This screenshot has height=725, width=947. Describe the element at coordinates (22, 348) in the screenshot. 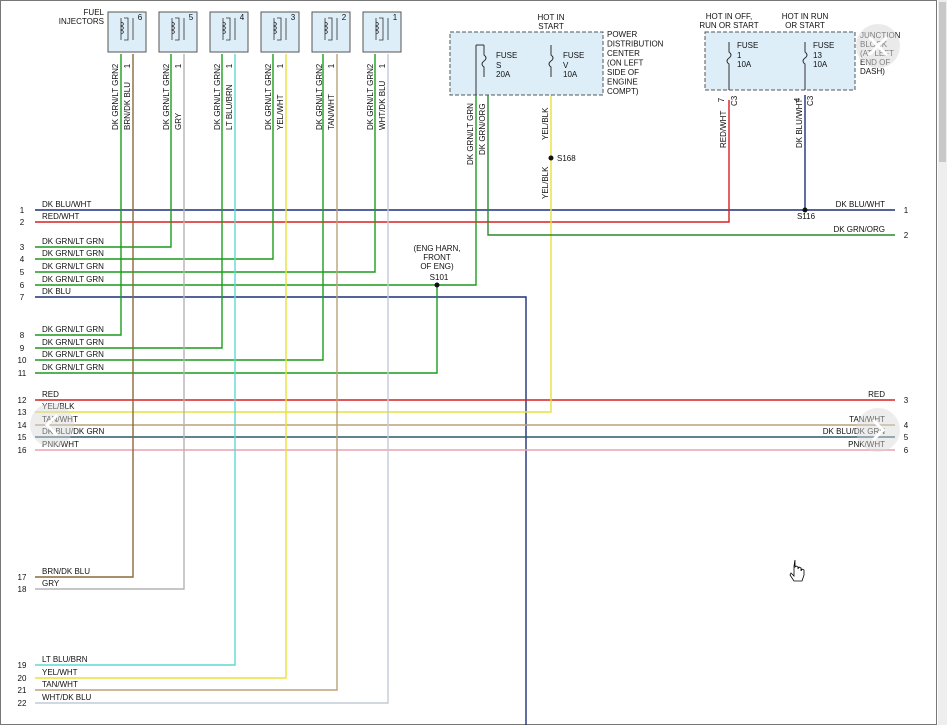

I see `left-pin: 9` at that location.